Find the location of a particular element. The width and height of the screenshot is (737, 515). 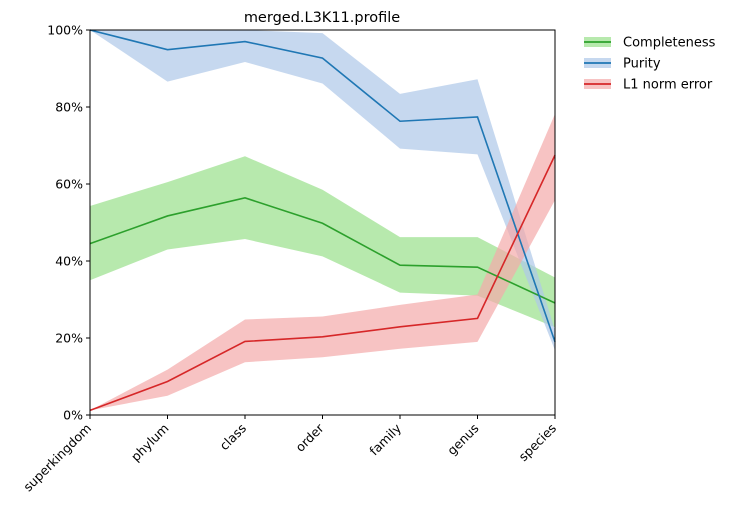

legend-entry: L1 norm error is located at coordinates (648, 85).